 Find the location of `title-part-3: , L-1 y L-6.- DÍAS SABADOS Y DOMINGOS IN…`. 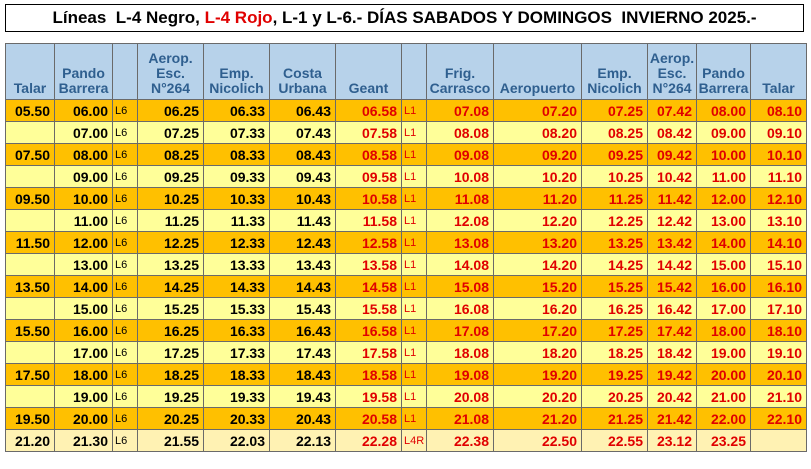

title-part-3: , L-1 y L-6.- DÍAS SABADOS Y DOMINGOS IN… is located at coordinates (514, 17).